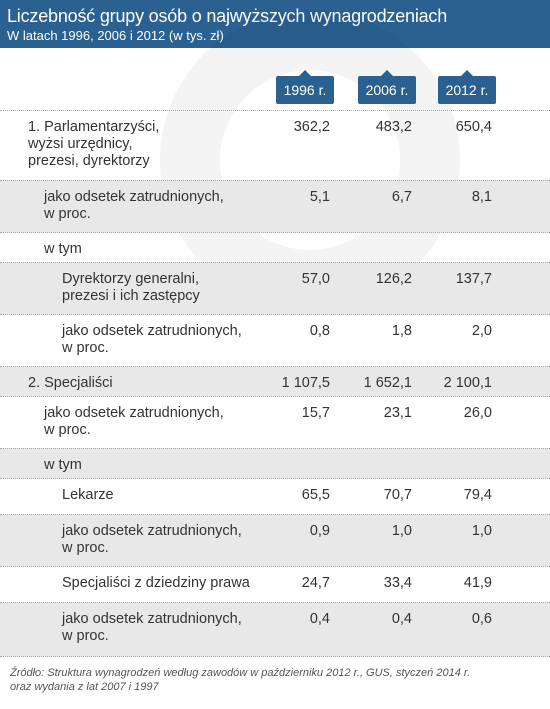 The image size is (550, 709). What do you see at coordinates (473, 127) in the screenshot?
I see `value-2012: 650,4` at bounding box center [473, 127].